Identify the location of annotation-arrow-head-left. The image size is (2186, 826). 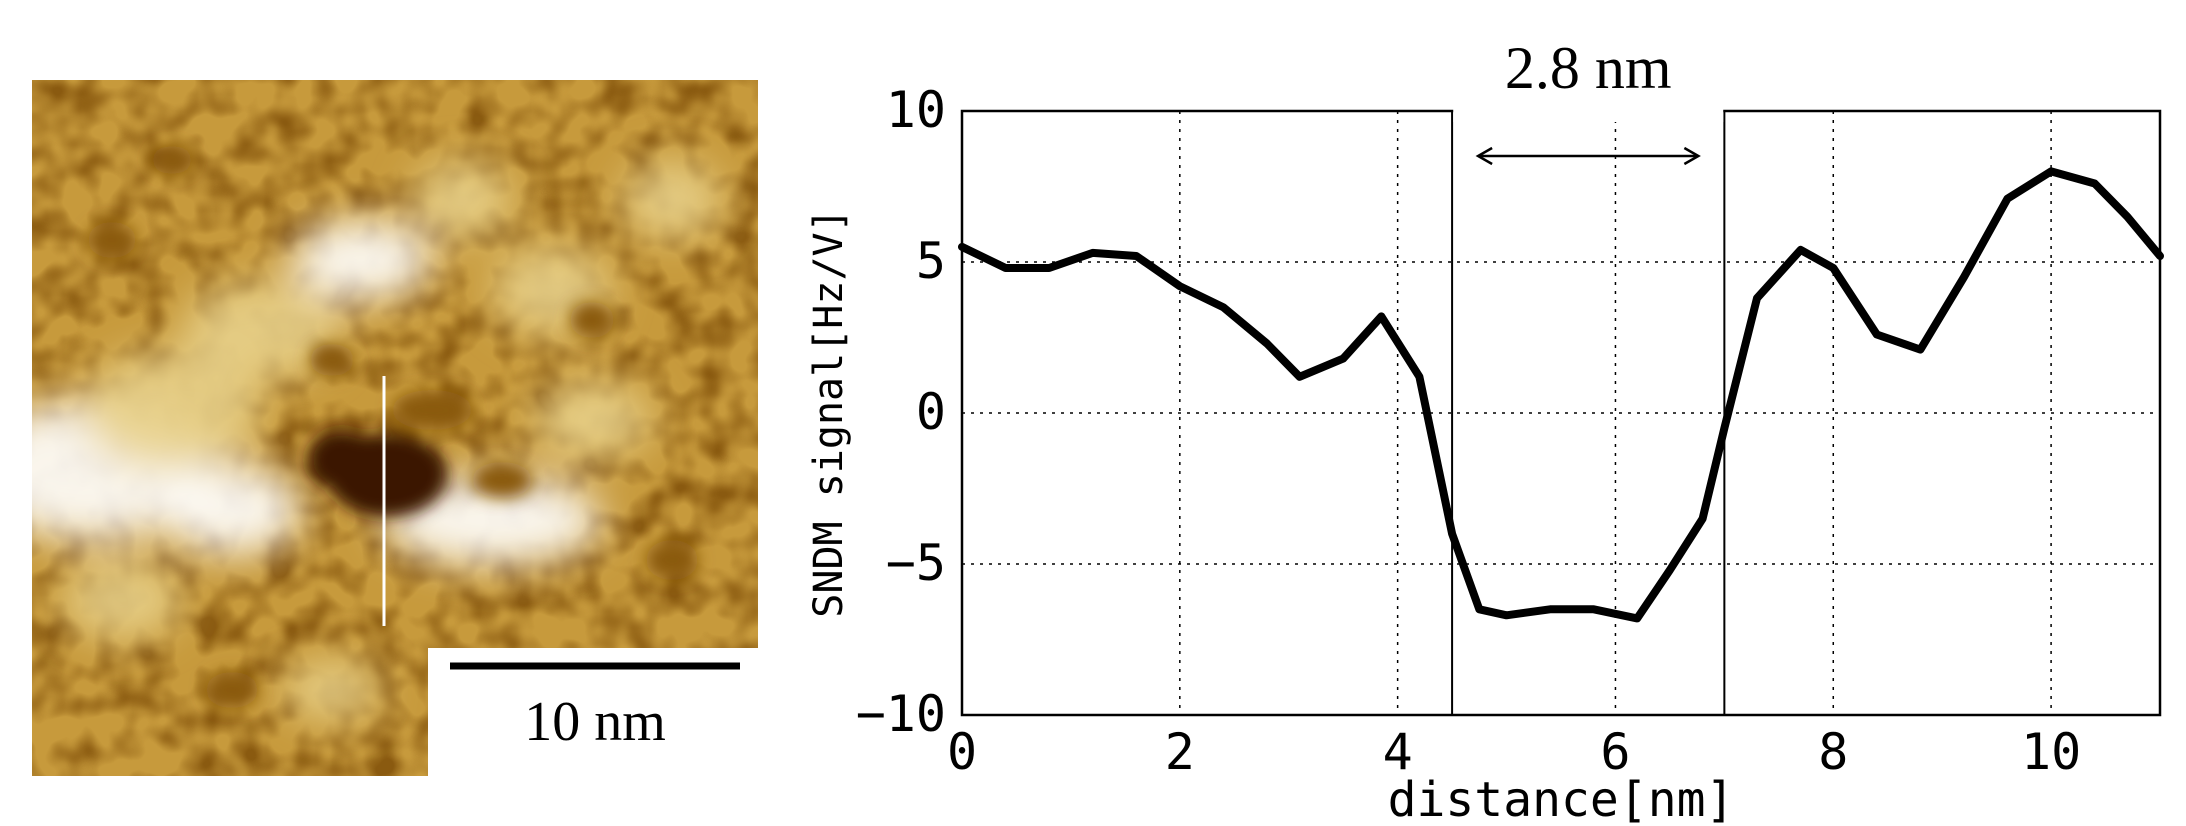
(1484, 156).